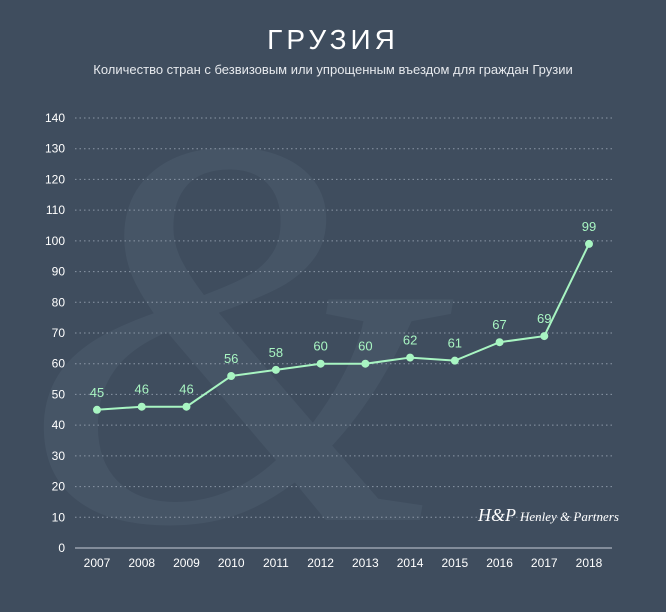 The width and height of the screenshot is (666, 612). What do you see at coordinates (59, 272) in the screenshot?
I see `y-tick-label: 90` at bounding box center [59, 272].